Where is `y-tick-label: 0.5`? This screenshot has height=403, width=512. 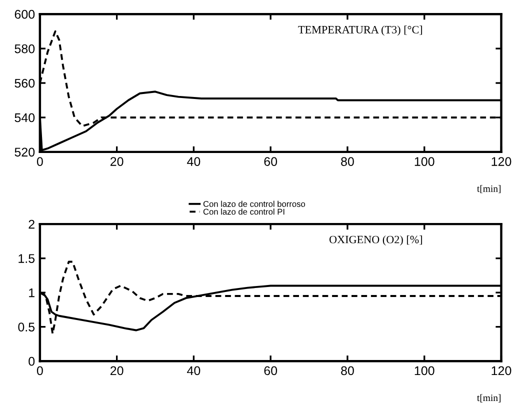
y-tick-label: 0.5 is located at coordinates (26, 327).